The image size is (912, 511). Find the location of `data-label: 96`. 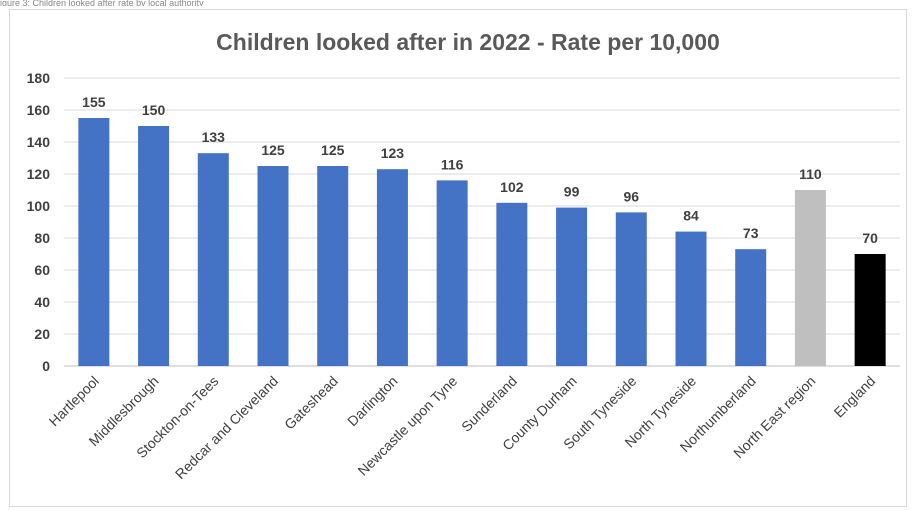

data-label: 96 is located at coordinates (631, 196).